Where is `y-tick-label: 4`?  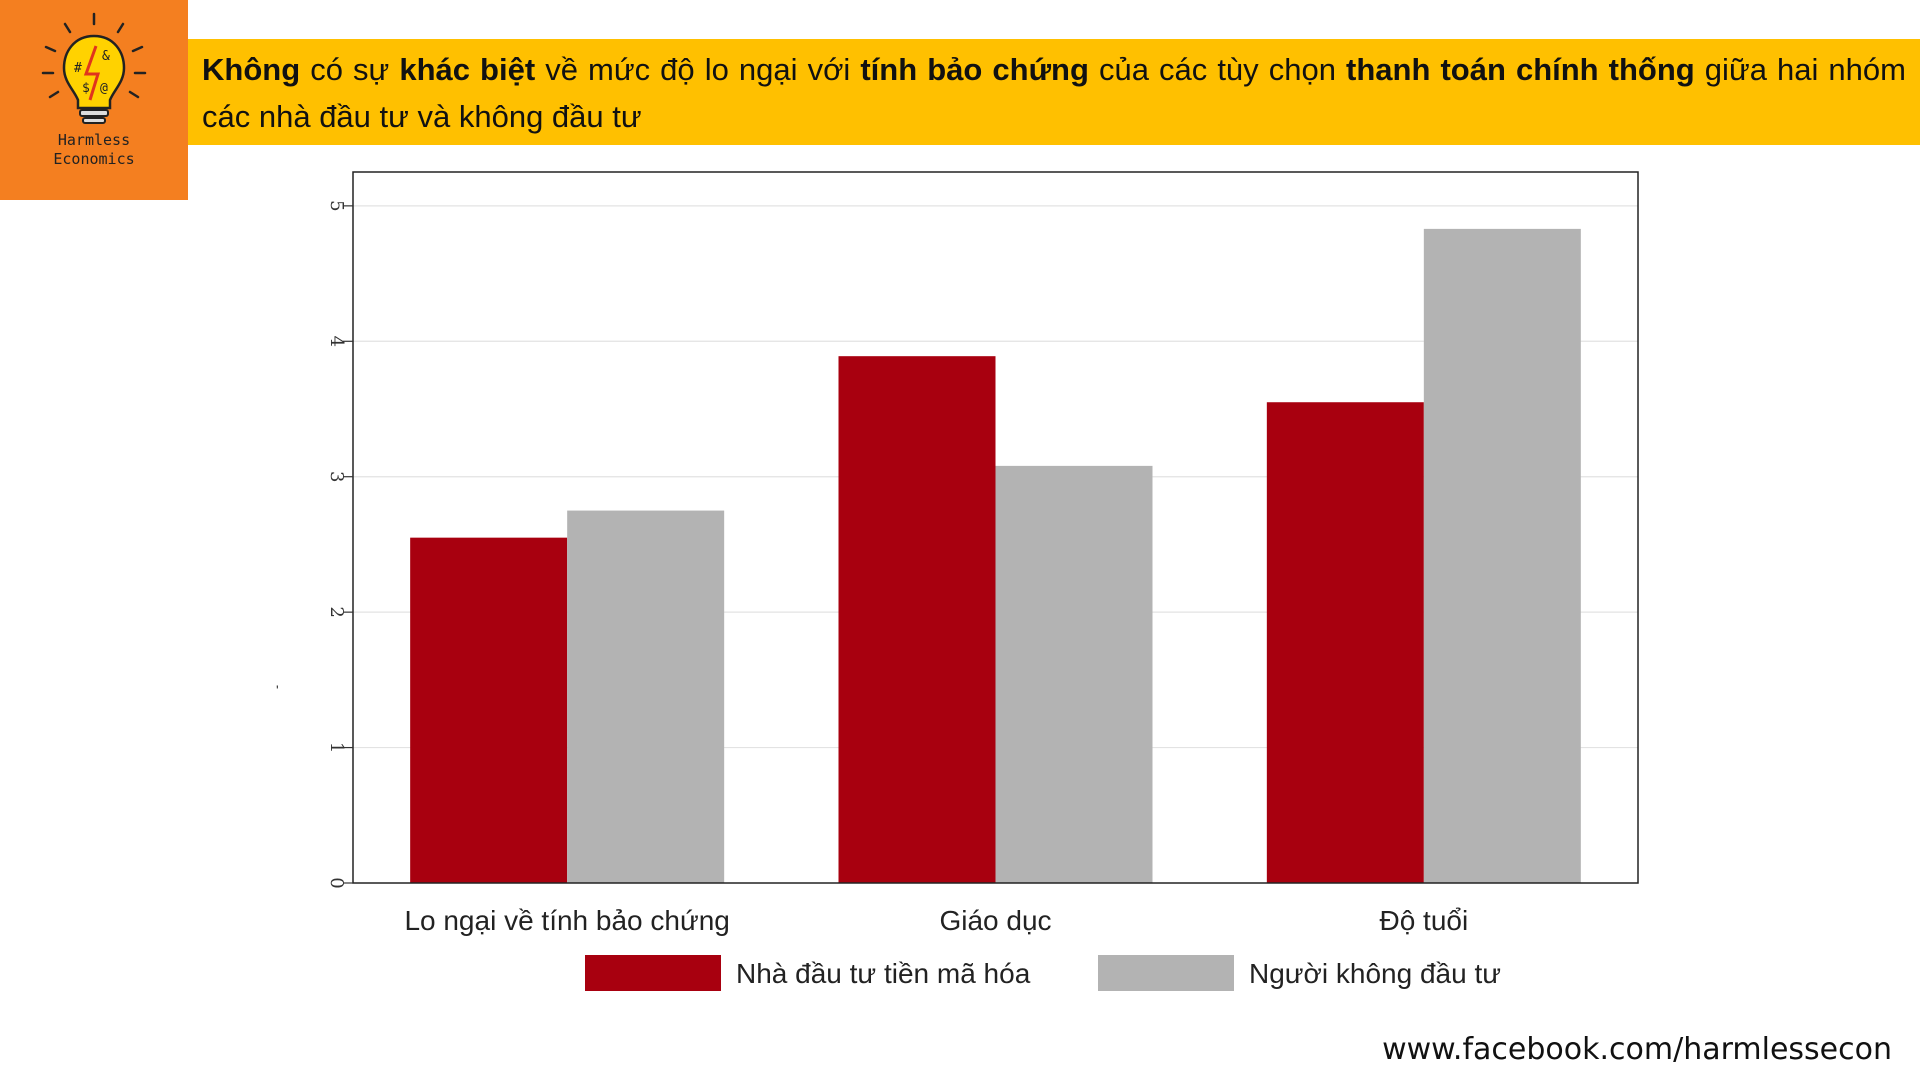
y-tick-label: 4 is located at coordinates (336, 341).